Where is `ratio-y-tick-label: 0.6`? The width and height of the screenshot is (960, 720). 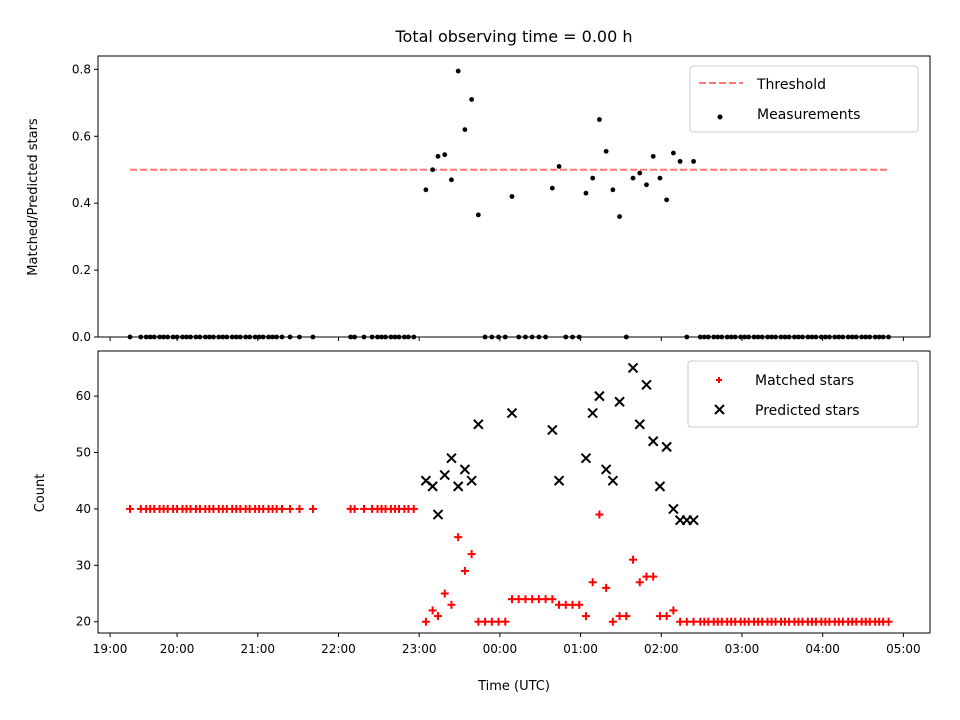 ratio-y-tick-label: 0.6 is located at coordinates (81, 136).